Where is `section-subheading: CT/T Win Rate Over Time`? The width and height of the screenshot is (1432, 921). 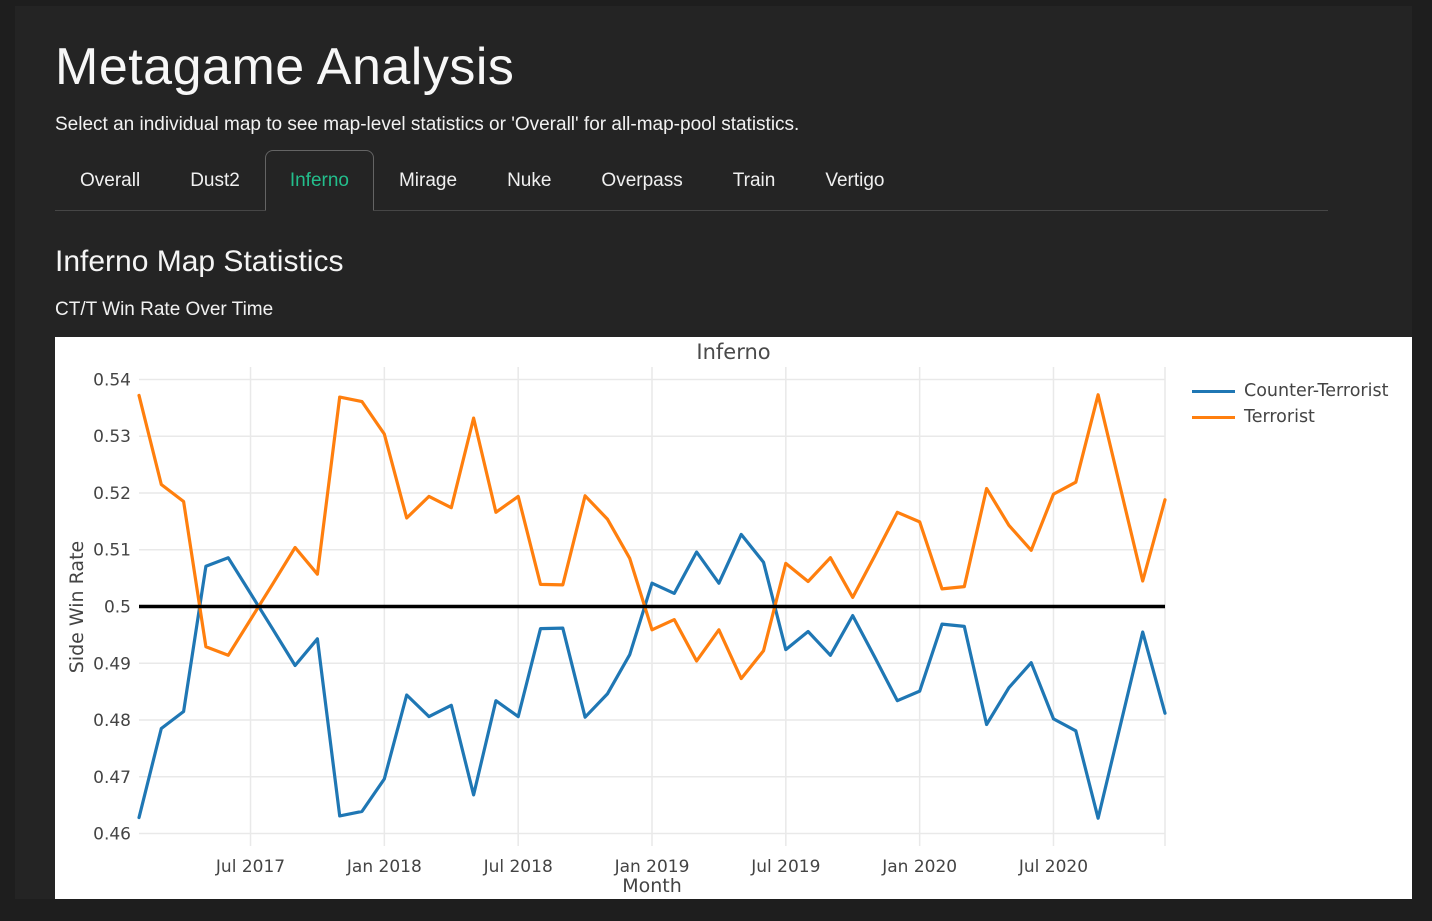
section-subheading: CT/T Win Rate Over Time is located at coordinates (164, 309).